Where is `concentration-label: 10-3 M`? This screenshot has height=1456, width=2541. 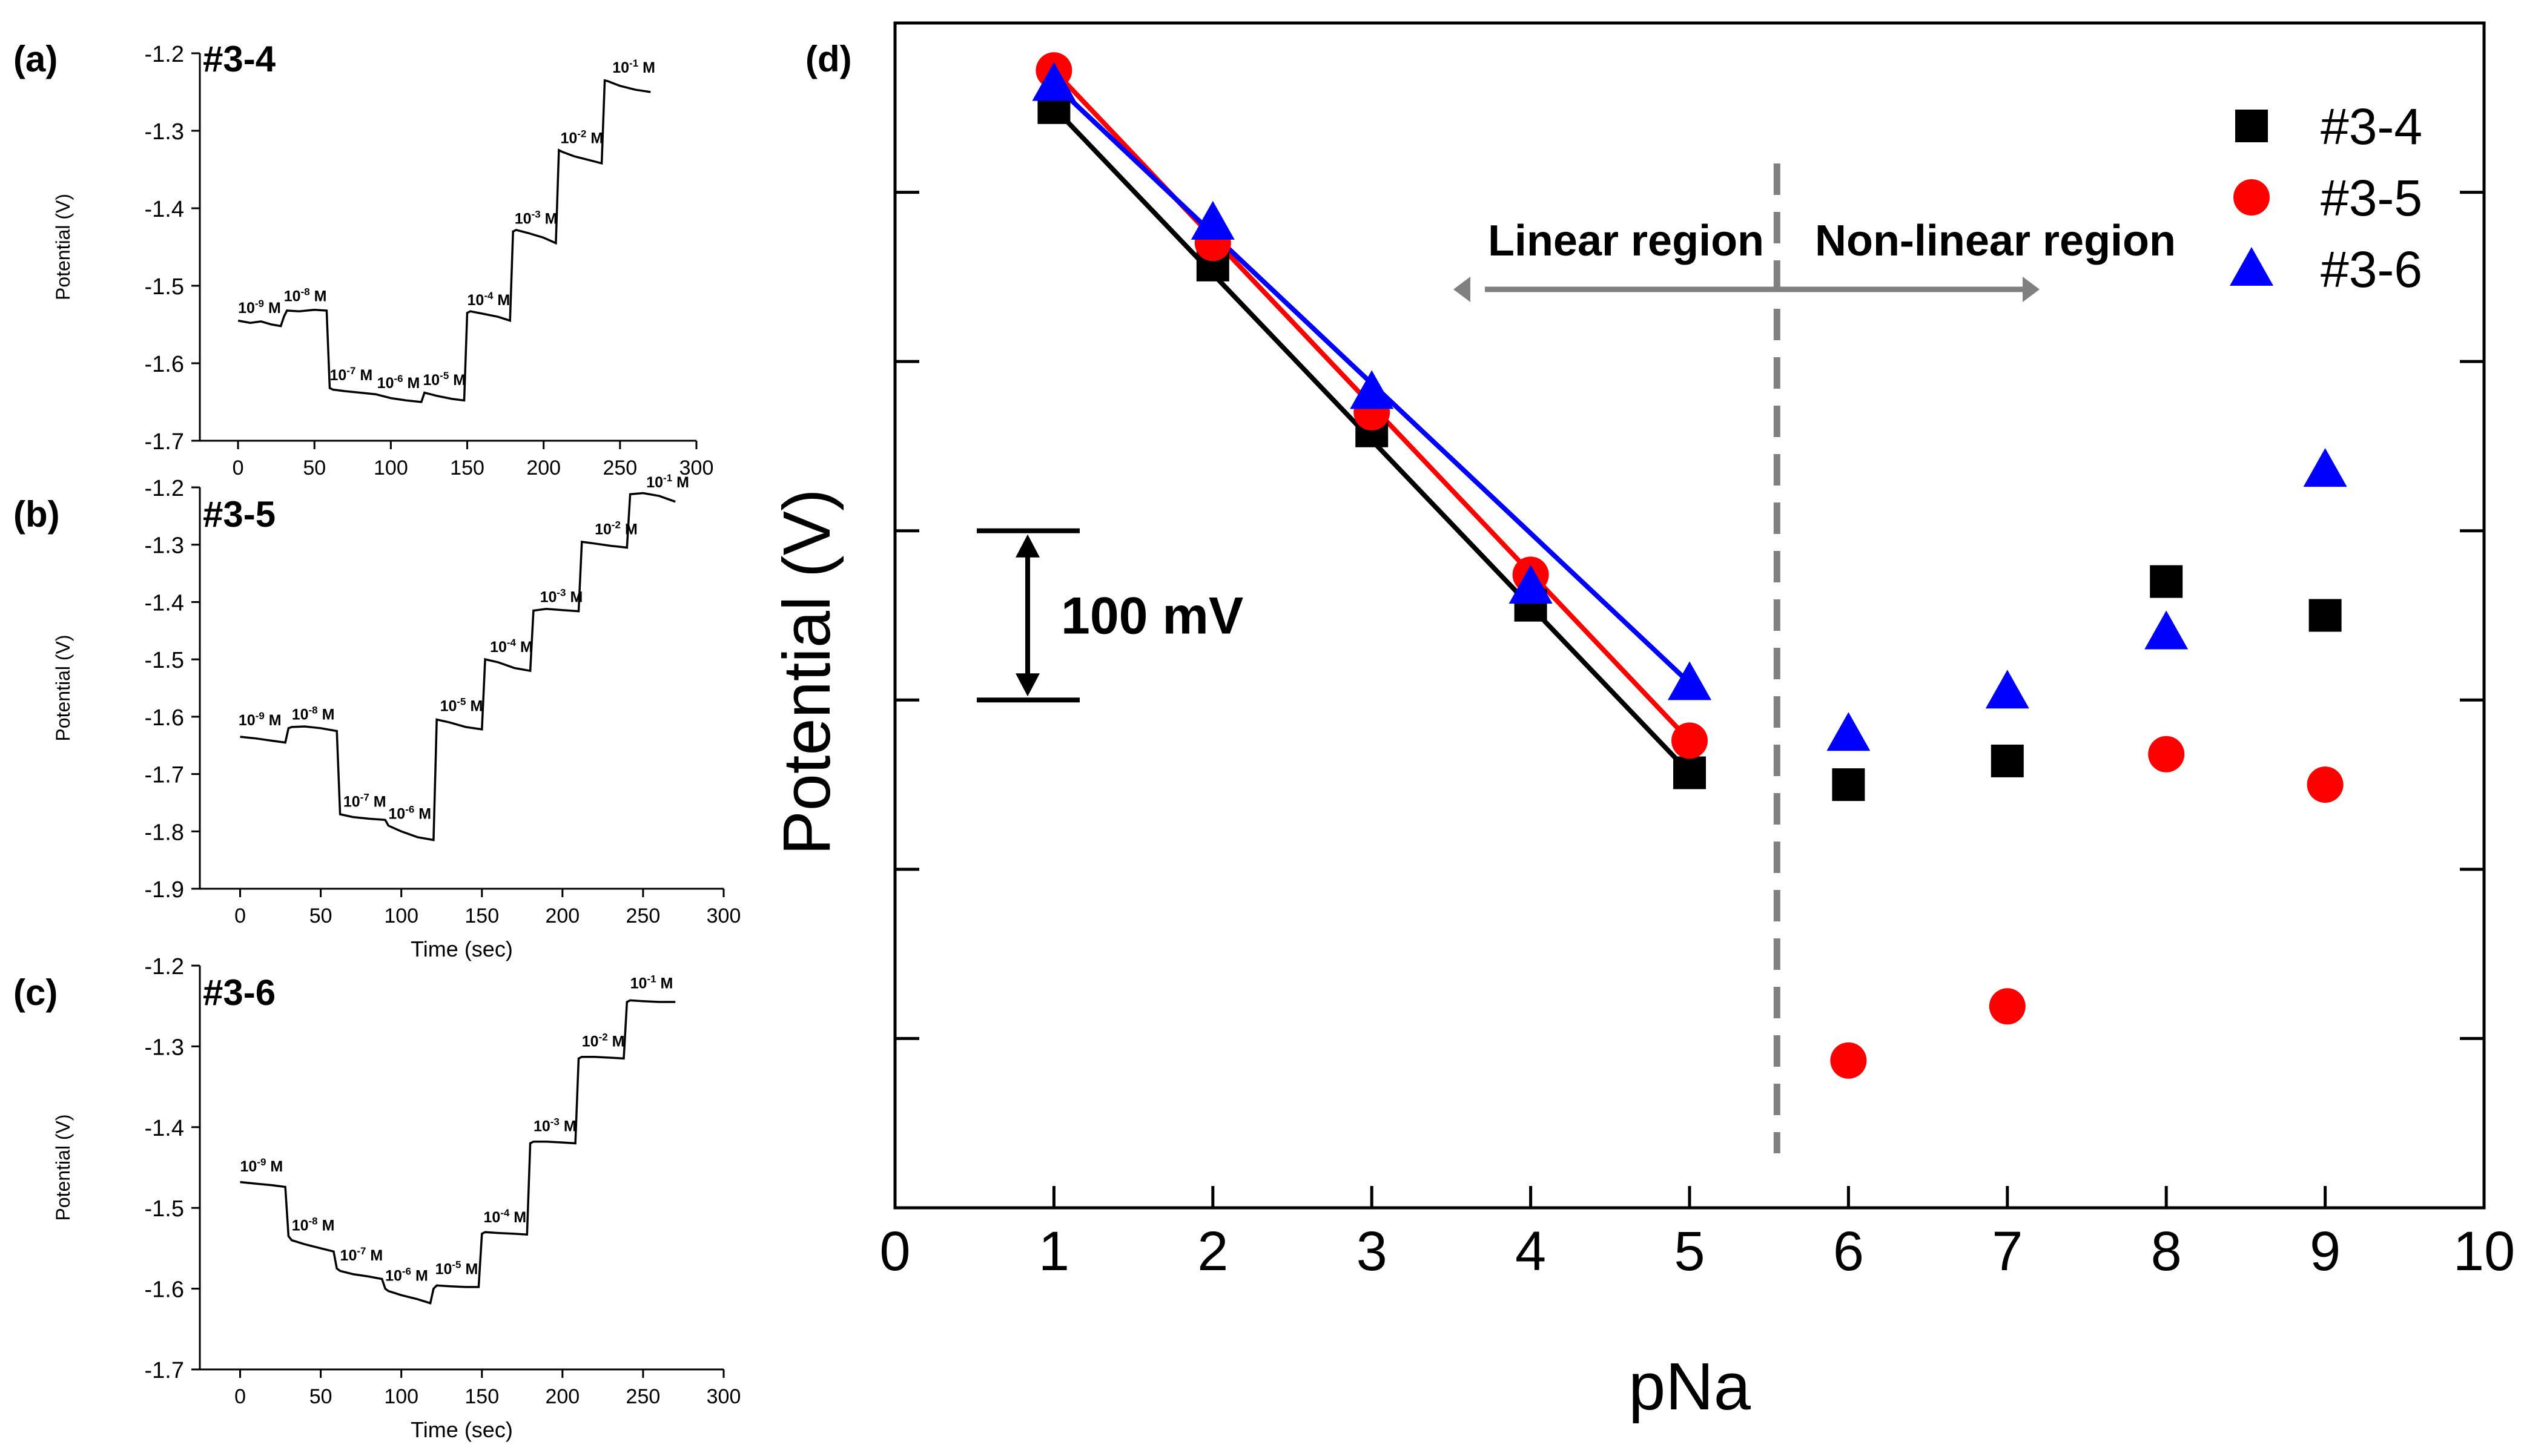
concentration-label: 10-3 M is located at coordinates (555, 1125).